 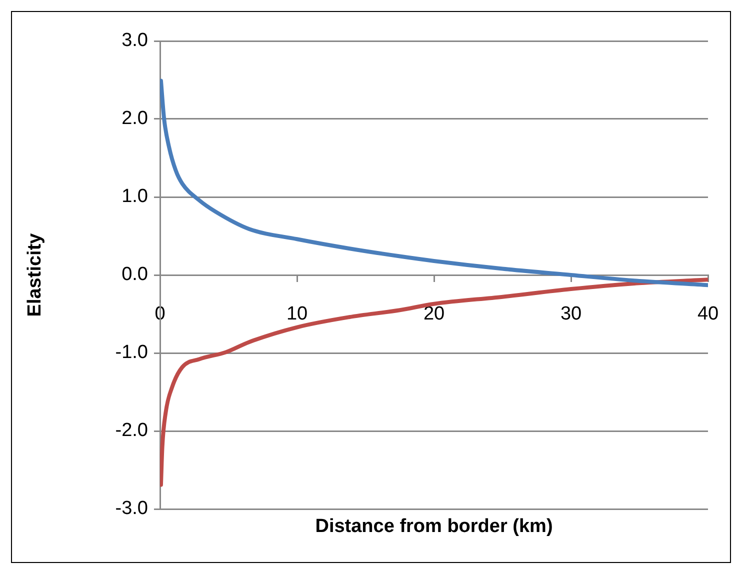 What do you see at coordinates (131, 353) in the screenshot?
I see `y-tick-label: -1.0` at bounding box center [131, 353].